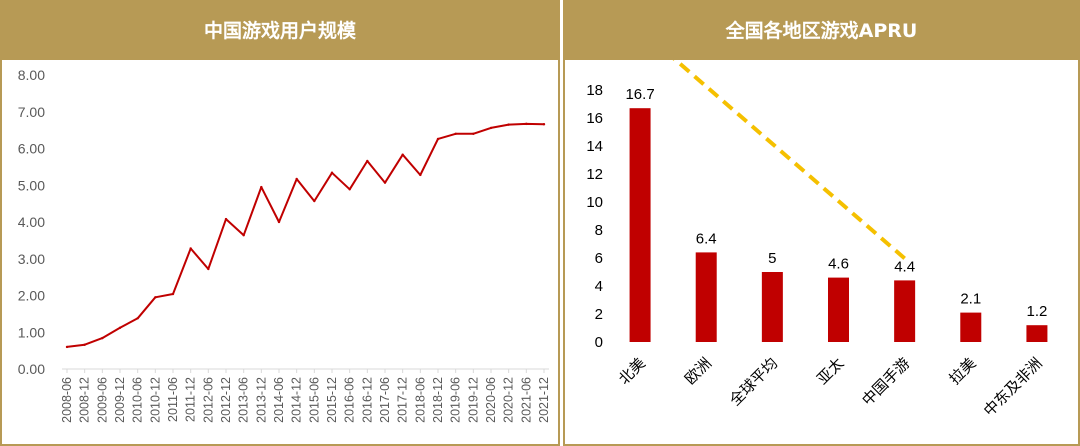 This screenshot has height=446, width=1080. What do you see at coordinates (67, 400) in the screenshot?
I see `x-tick-label: 2008-06` at bounding box center [67, 400].